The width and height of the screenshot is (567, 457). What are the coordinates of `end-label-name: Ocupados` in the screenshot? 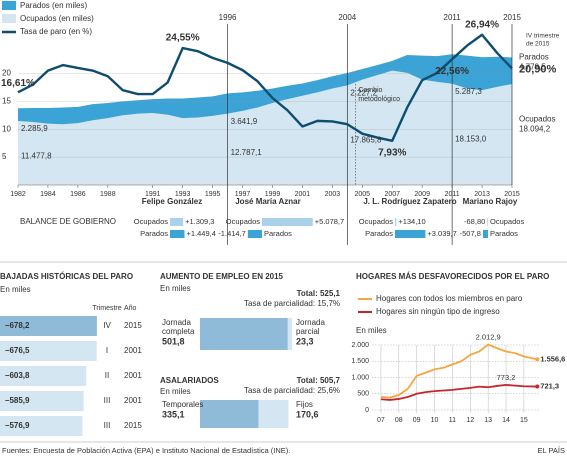 It's located at (537, 119).